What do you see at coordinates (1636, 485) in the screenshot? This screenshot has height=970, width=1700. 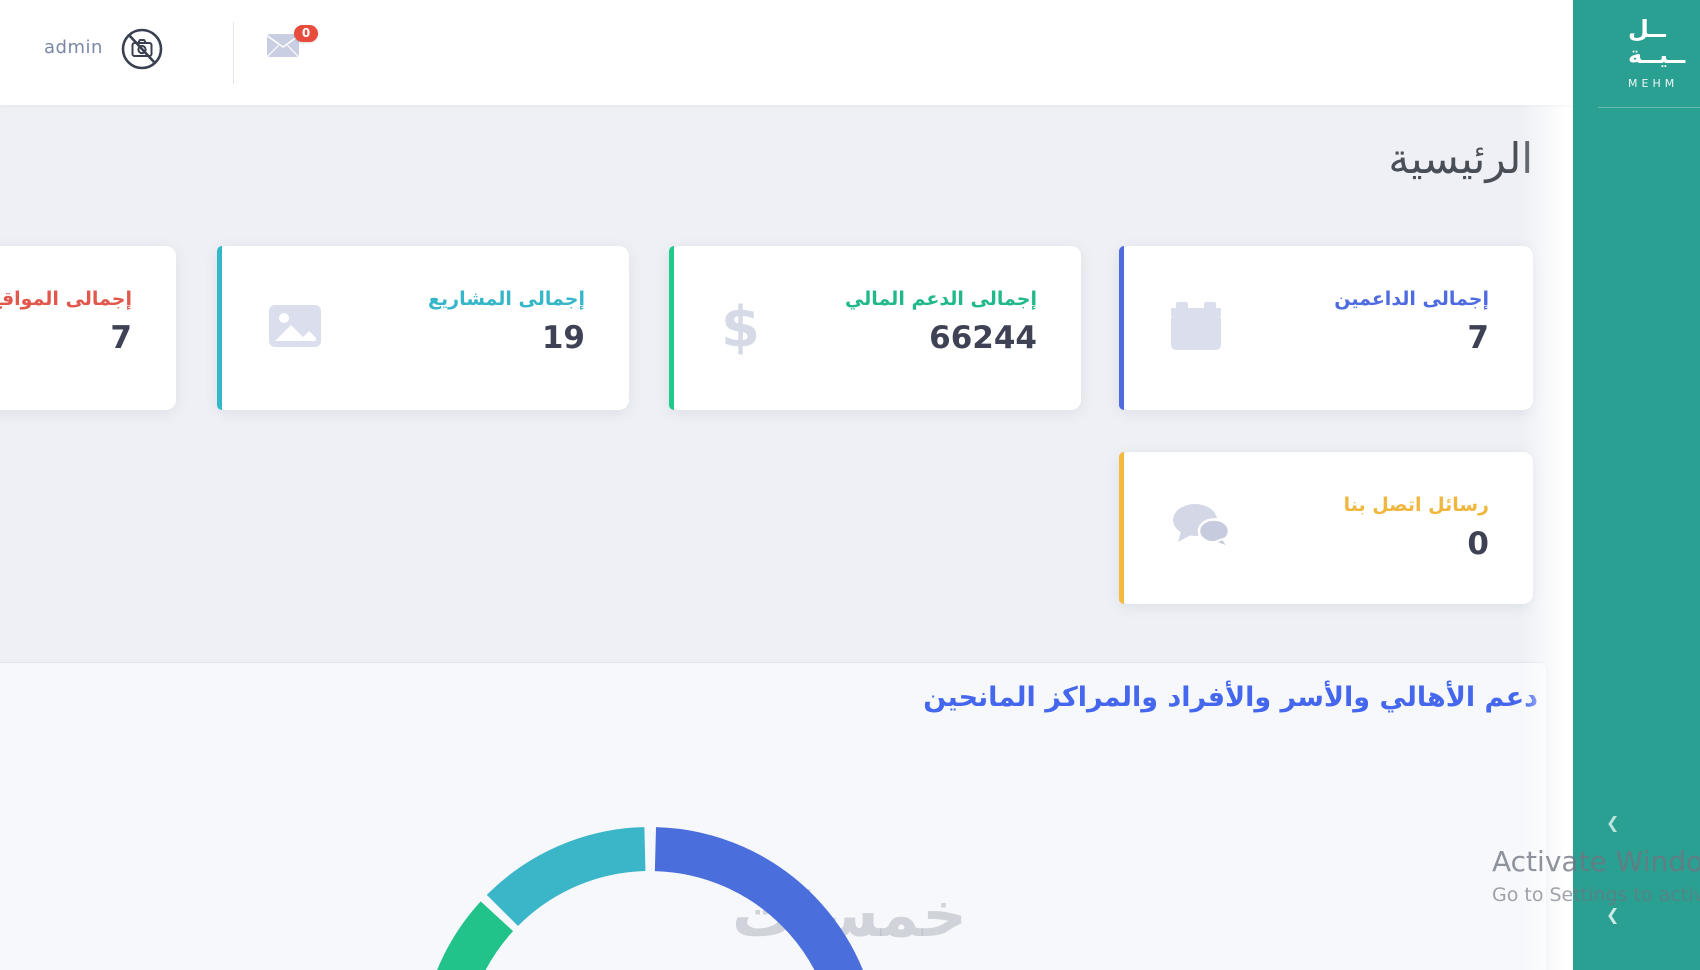 I see `sidebar: ــل ــيــة MEHM ❮ ❮` at bounding box center [1636, 485].